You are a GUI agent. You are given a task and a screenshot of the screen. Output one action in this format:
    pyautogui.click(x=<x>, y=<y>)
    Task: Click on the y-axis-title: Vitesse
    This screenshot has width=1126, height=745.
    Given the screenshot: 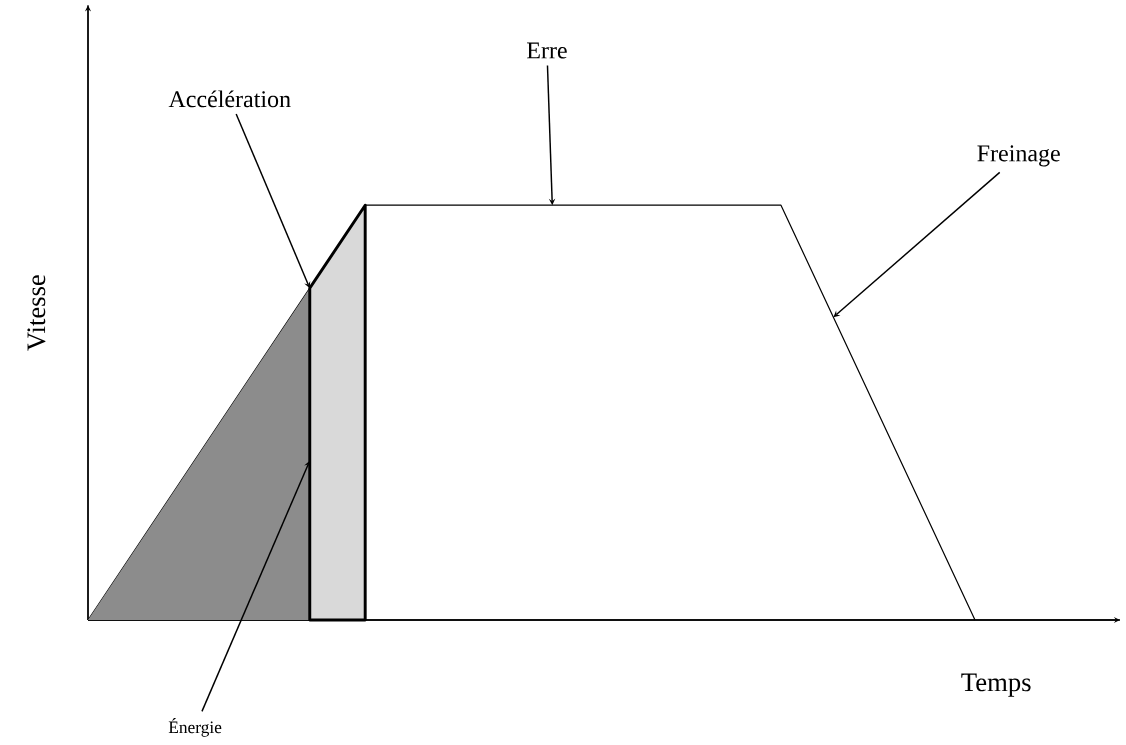 What is the action you would take?
    pyautogui.click(x=36, y=313)
    